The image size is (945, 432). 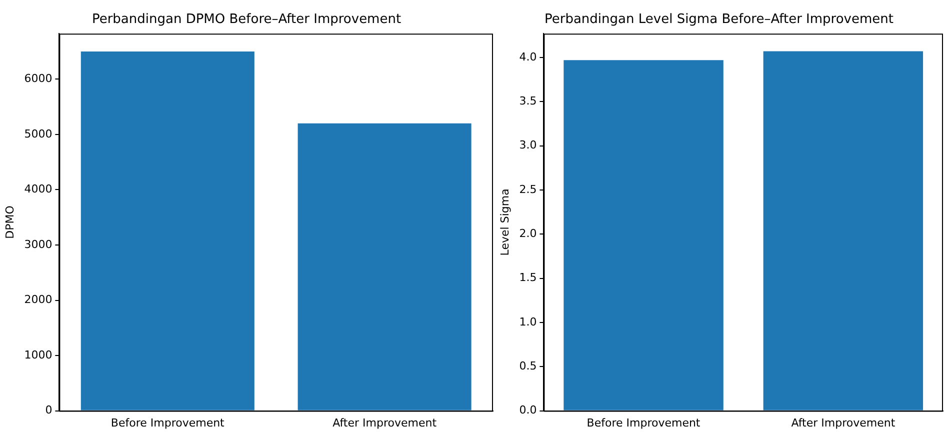 What do you see at coordinates (38, 244) in the screenshot?
I see `y-tick-label: 3000` at bounding box center [38, 244].